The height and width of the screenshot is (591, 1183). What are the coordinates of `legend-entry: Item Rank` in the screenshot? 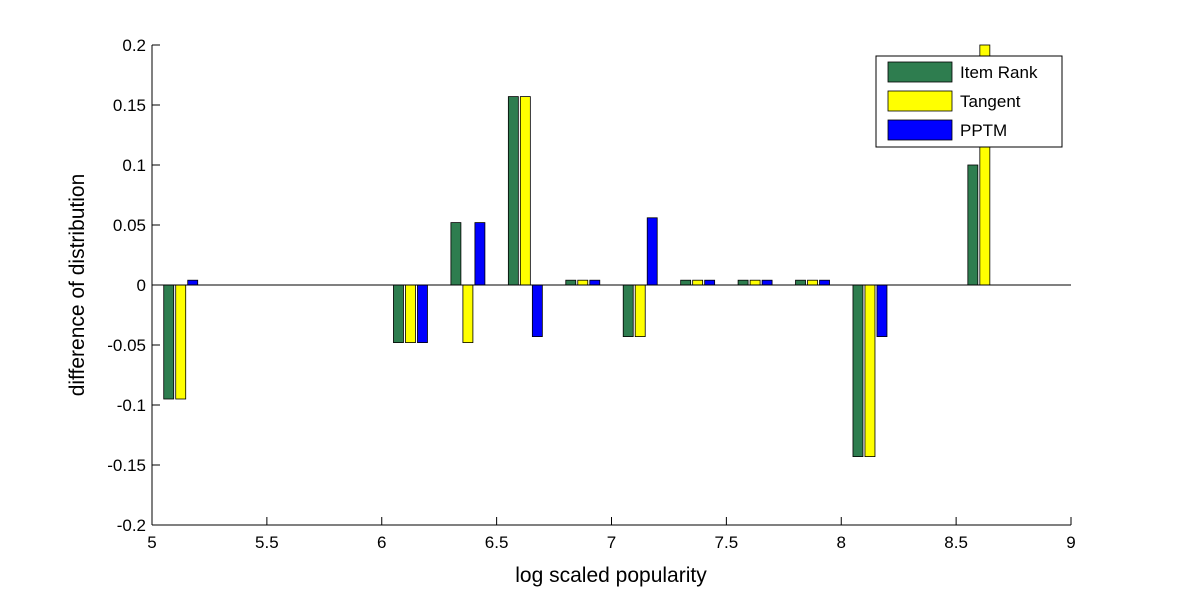 It's located at (999, 72).